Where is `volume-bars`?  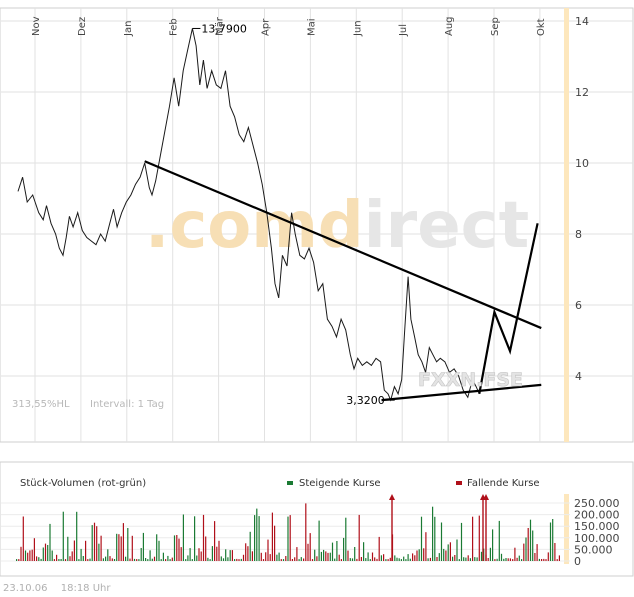
volume-bars is located at coordinates (288, 527).